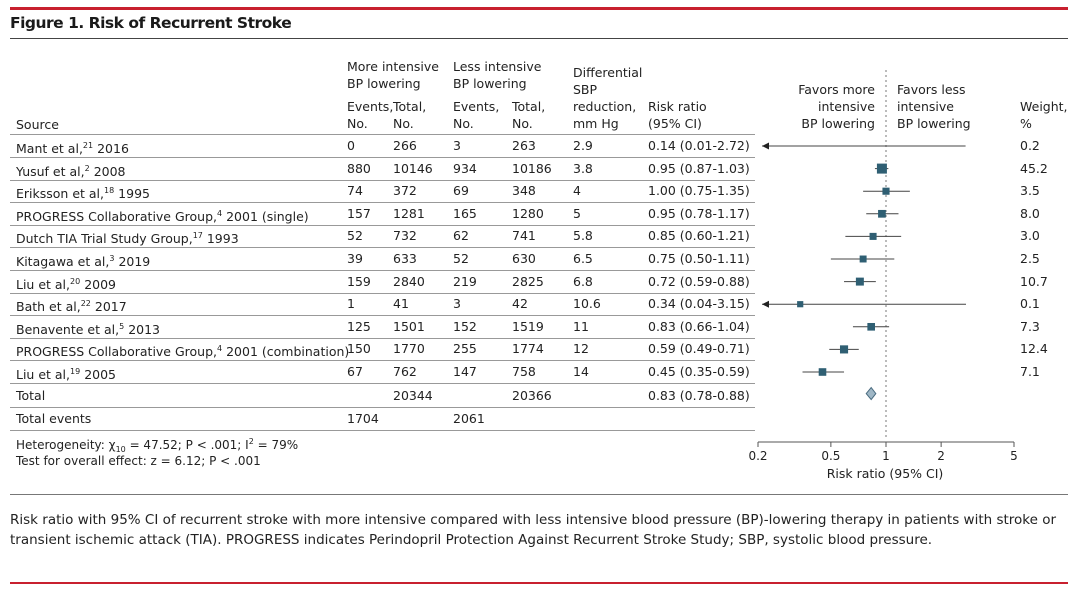 This screenshot has width=1080, height=589. I want to click on forest-marks, so click(864, 271).